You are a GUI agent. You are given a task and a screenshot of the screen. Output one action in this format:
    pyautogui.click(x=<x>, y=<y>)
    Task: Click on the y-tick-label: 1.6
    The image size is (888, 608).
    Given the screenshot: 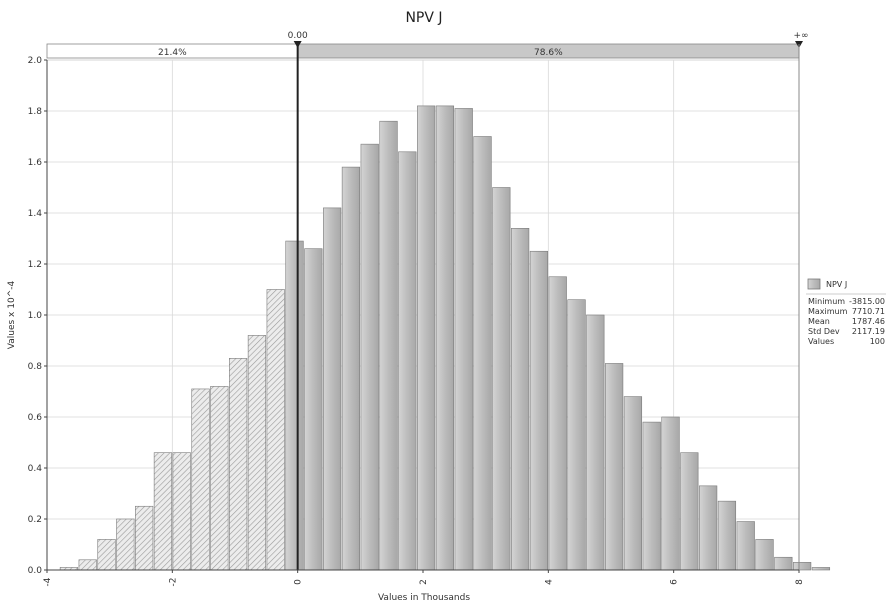 What is the action you would take?
    pyautogui.click(x=35, y=163)
    